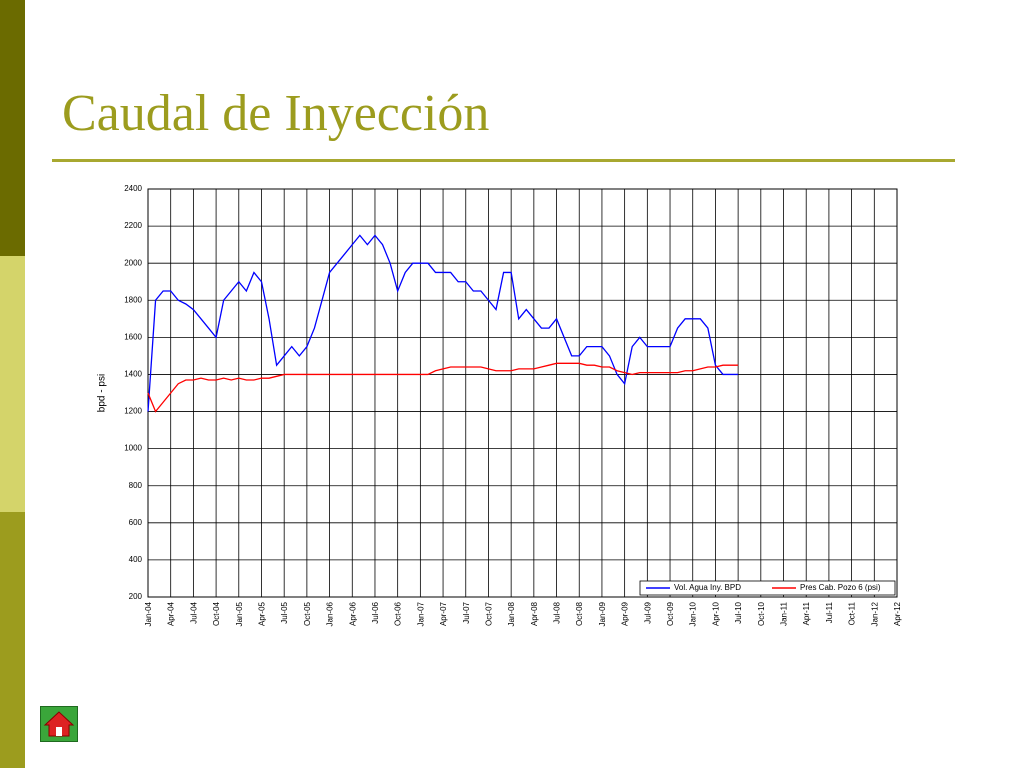 This screenshot has width=1024, height=768. What do you see at coordinates (707, 587) in the screenshot?
I see `legend-label: Vol. Agua Iny. BPD` at bounding box center [707, 587].